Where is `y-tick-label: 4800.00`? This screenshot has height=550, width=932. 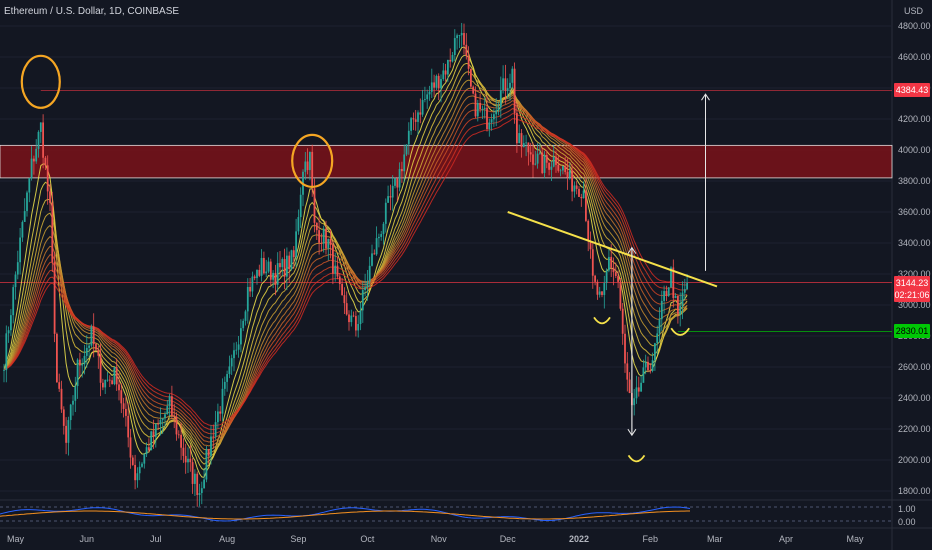
y-tick-label: 4800.00 is located at coordinates (914, 26).